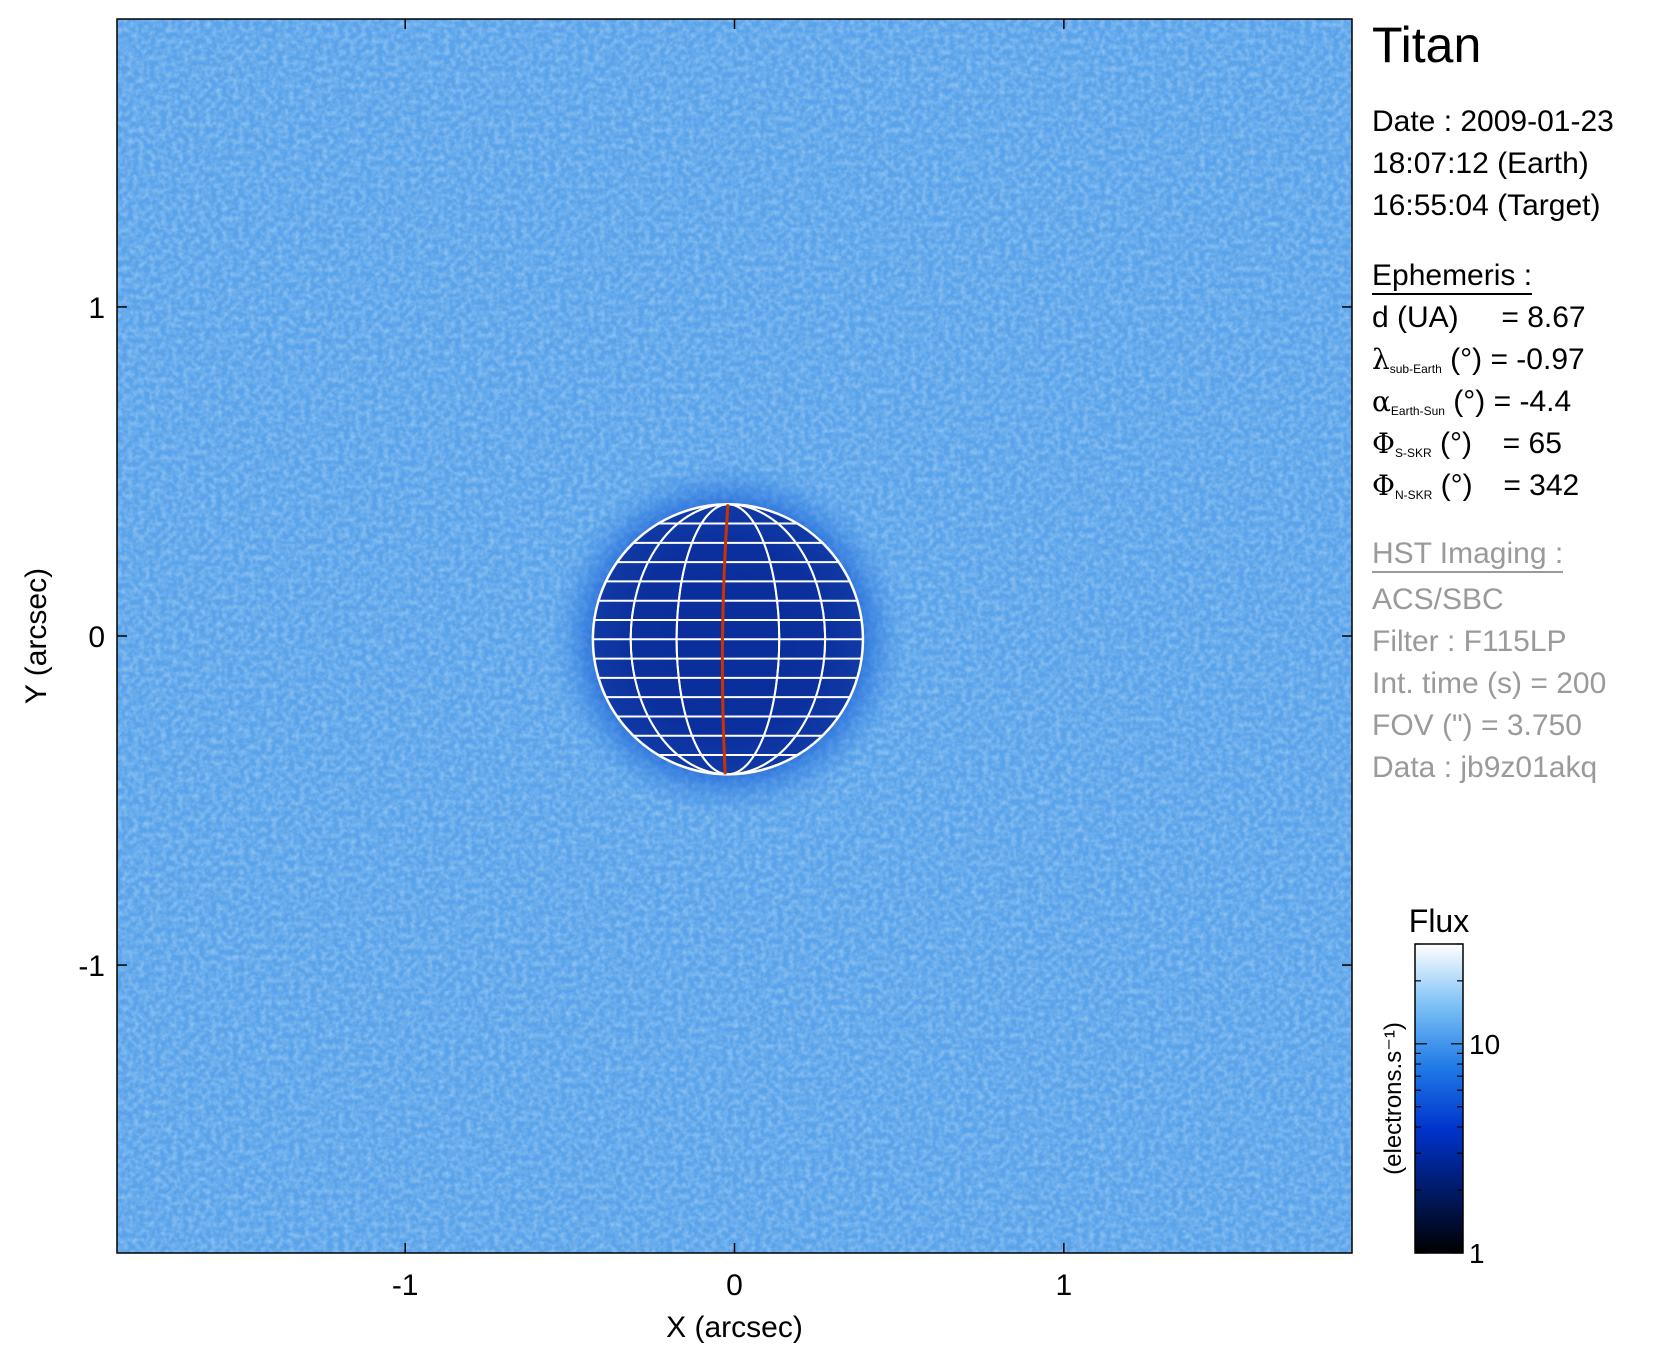 The width and height of the screenshot is (1655, 1367). I want to click on x-axis-label: X (arcsec), so click(734, 1327).